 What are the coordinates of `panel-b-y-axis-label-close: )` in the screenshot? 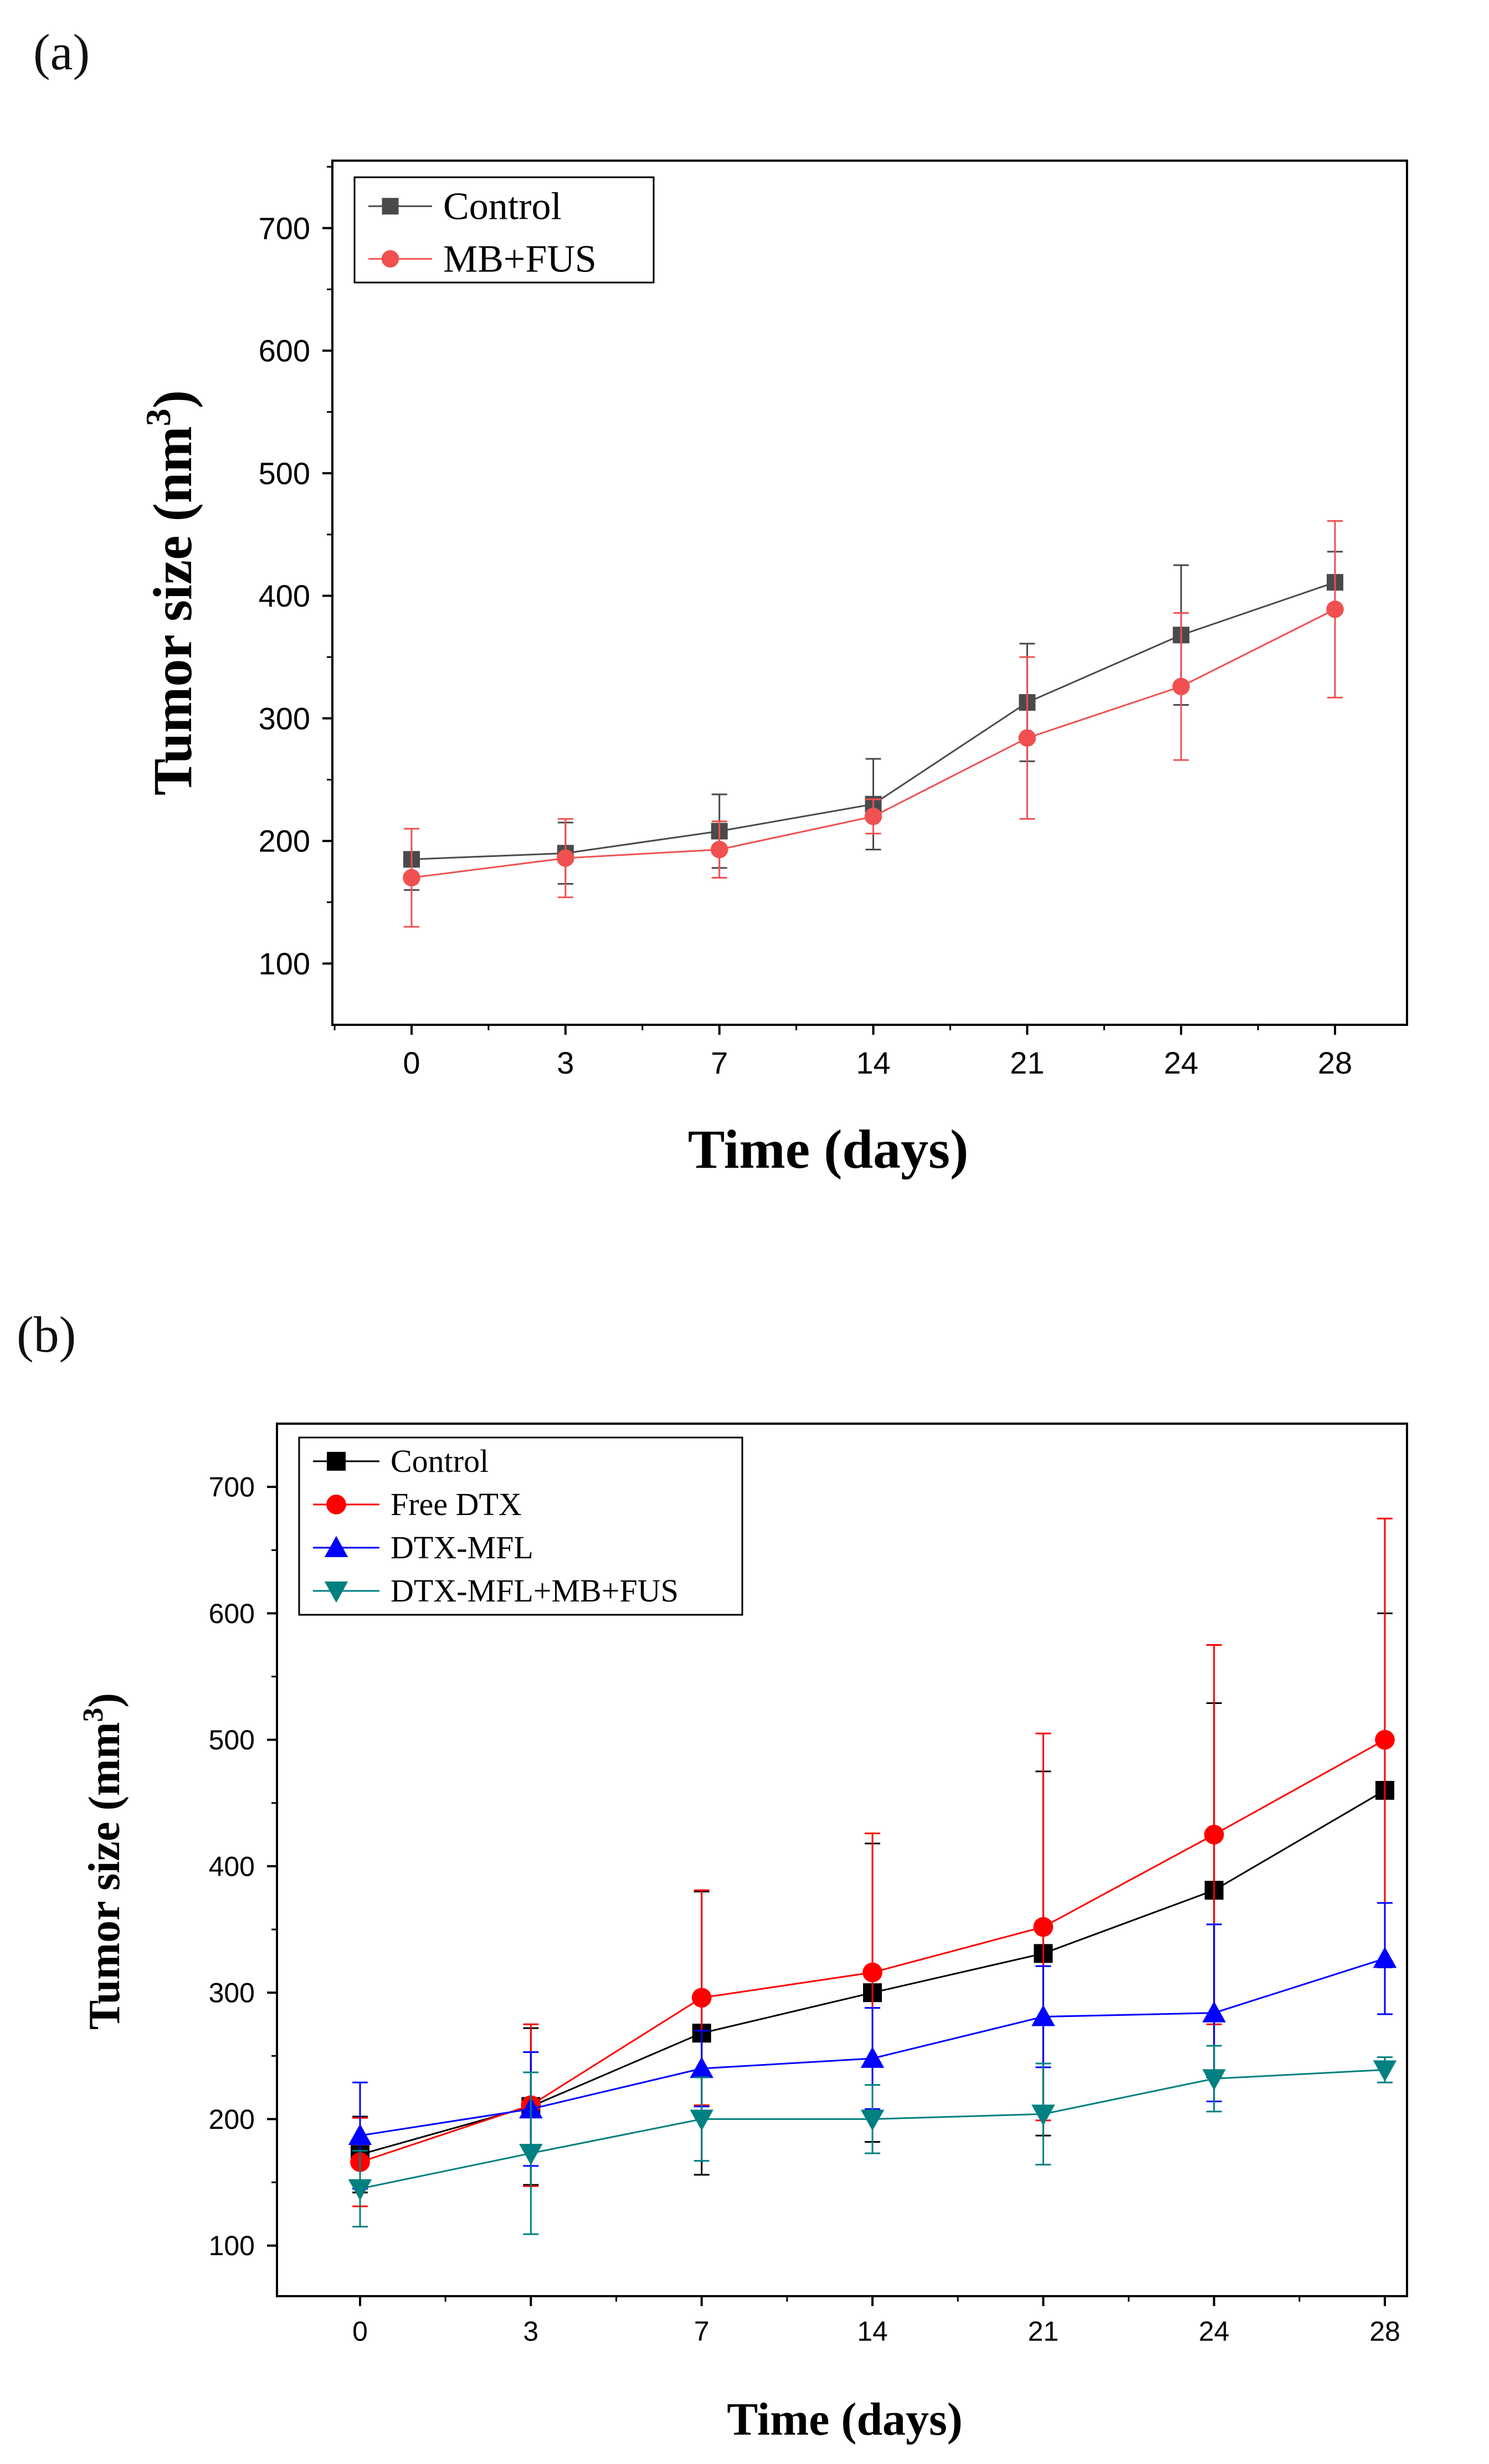 It's located at (104, 1700).